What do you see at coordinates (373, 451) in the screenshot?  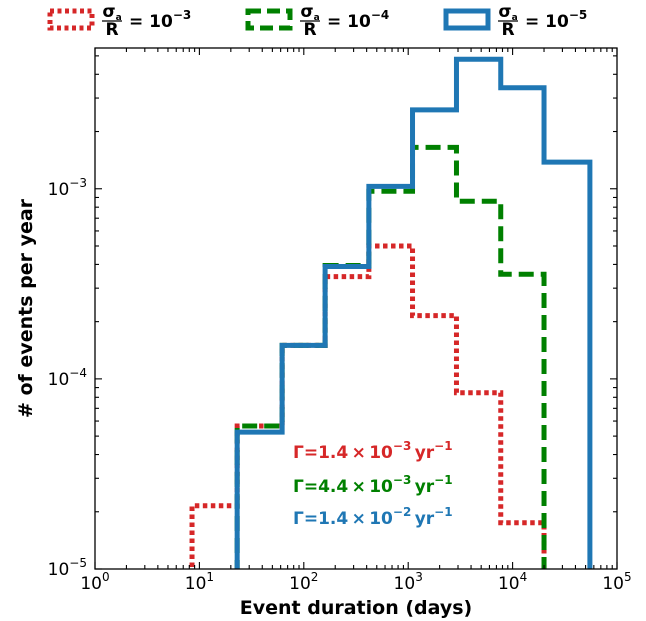 I see `rate-annotation-1: Γ=1.4 × 10−3 yr−1` at bounding box center [373, 451].